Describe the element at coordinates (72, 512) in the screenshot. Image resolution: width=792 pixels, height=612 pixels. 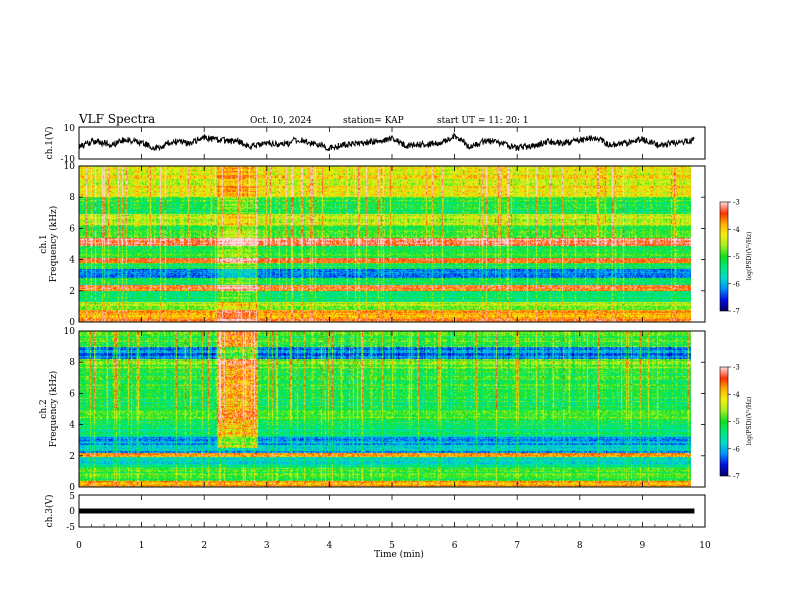
I see `ch3-ytick-middle: 0` at that location.